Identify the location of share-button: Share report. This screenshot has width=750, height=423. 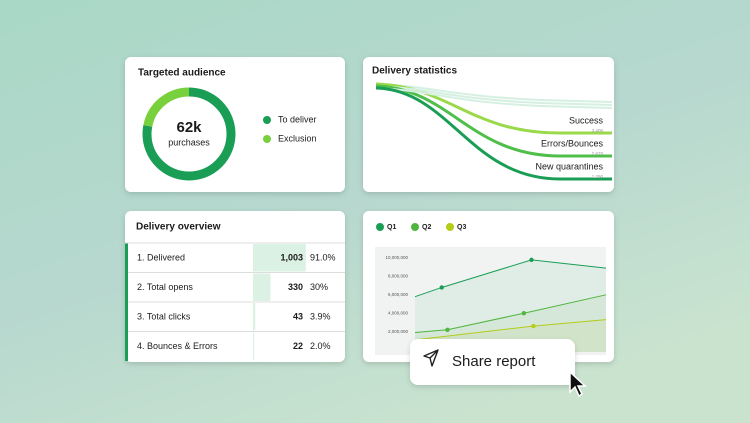
(492, 362).